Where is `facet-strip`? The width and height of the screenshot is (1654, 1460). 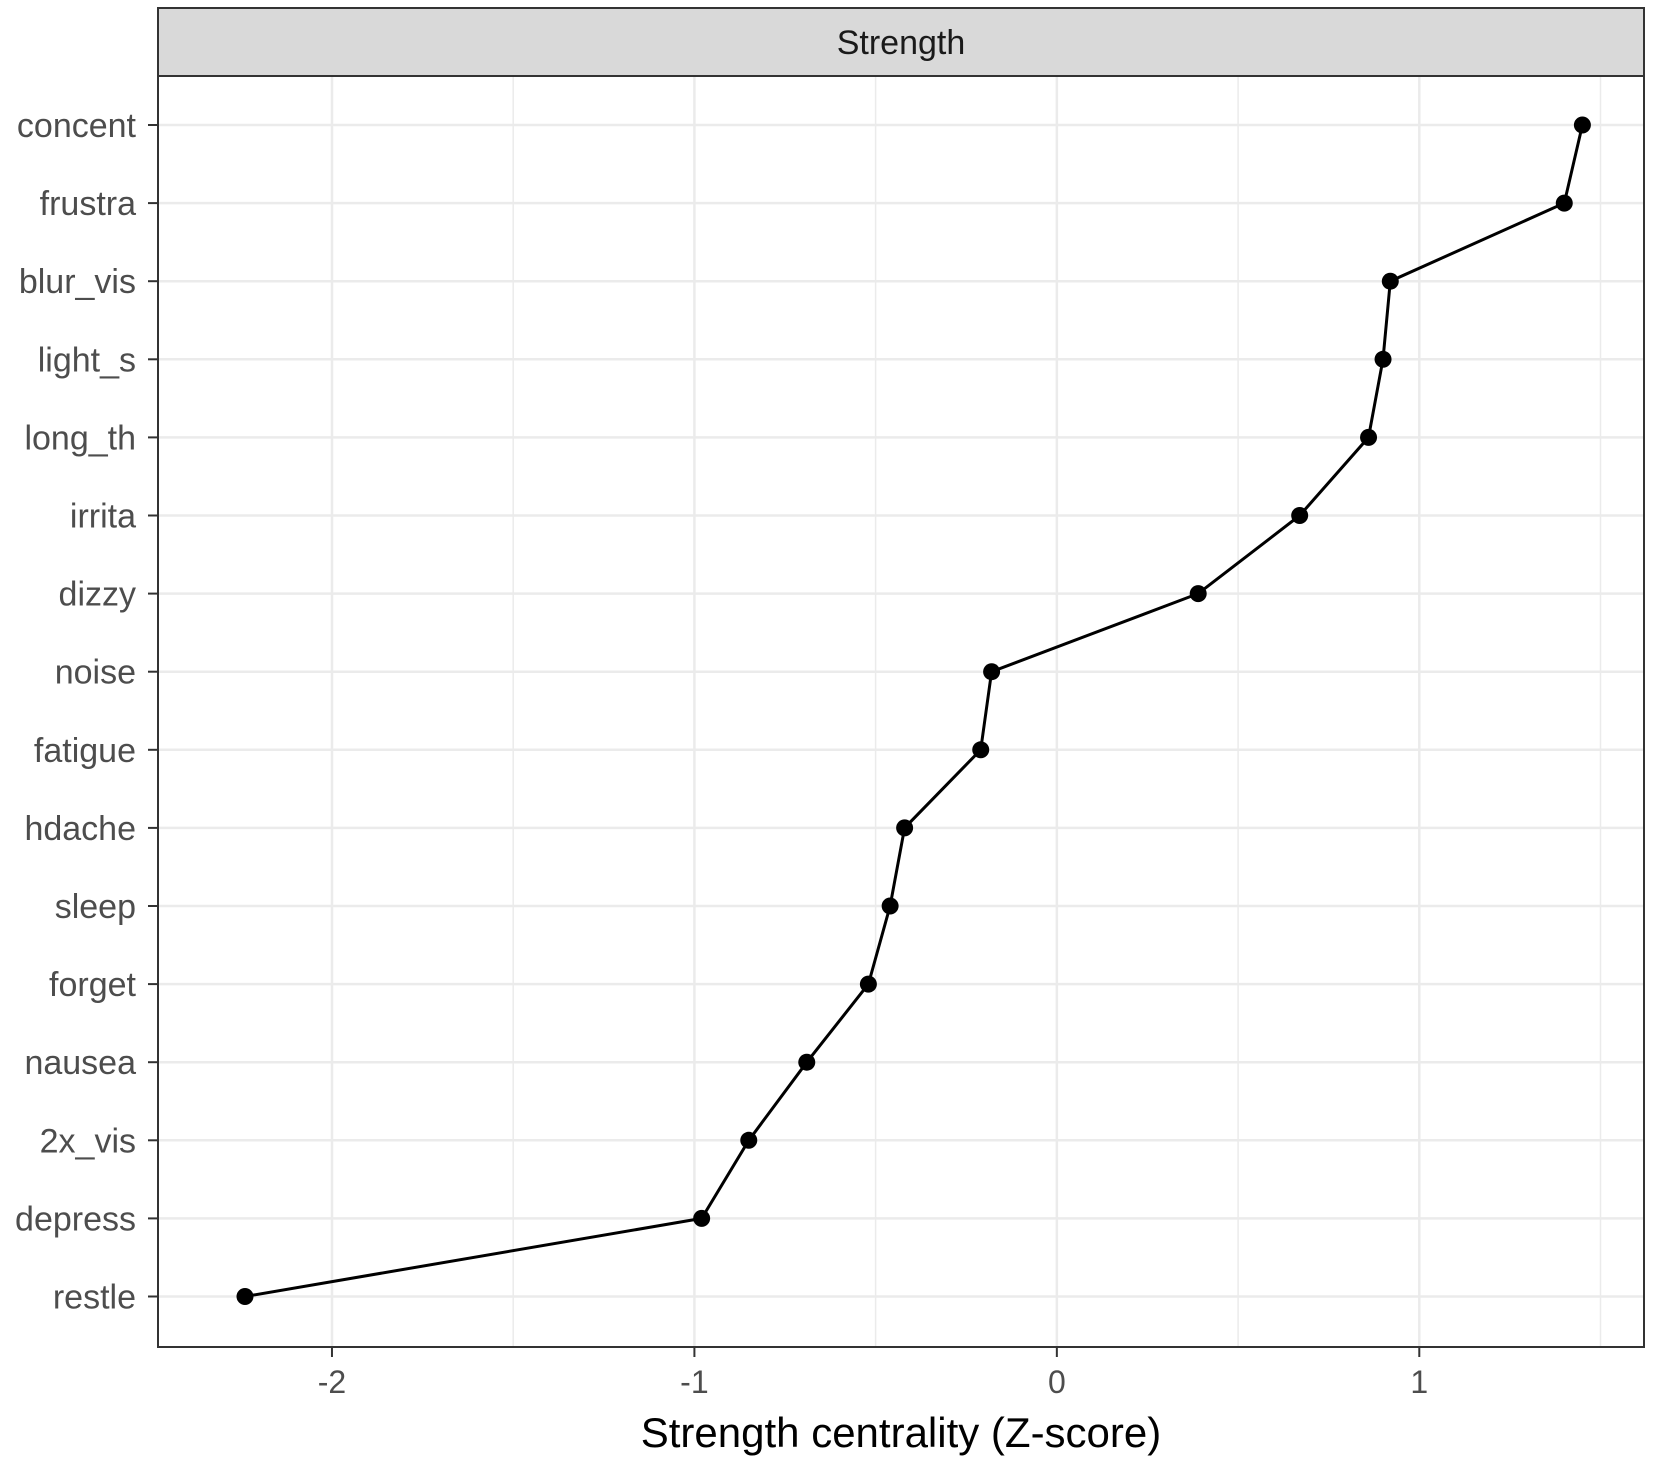 facet-strip is located at coordinates (901, 42).